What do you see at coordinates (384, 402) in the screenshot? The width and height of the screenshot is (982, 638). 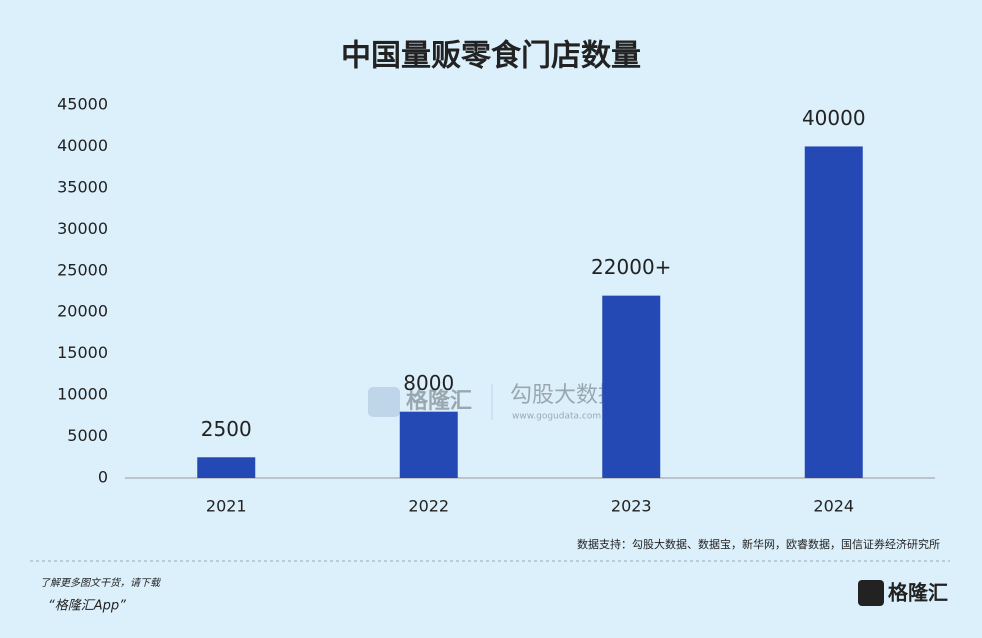 I see `watermark-icon` at bounding box center [384, 402].